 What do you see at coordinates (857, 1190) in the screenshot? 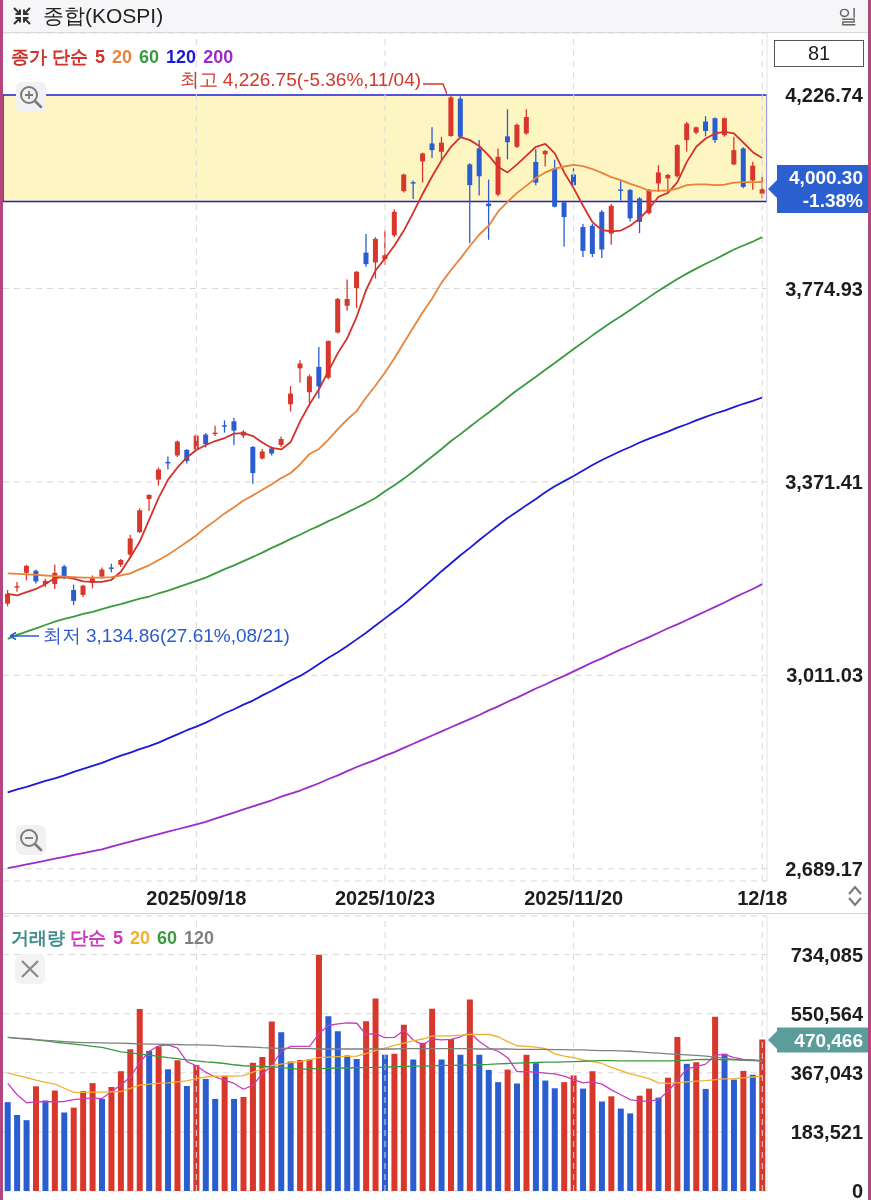
I see `y-tick-label: 0` at bounding box center [857, 1190].